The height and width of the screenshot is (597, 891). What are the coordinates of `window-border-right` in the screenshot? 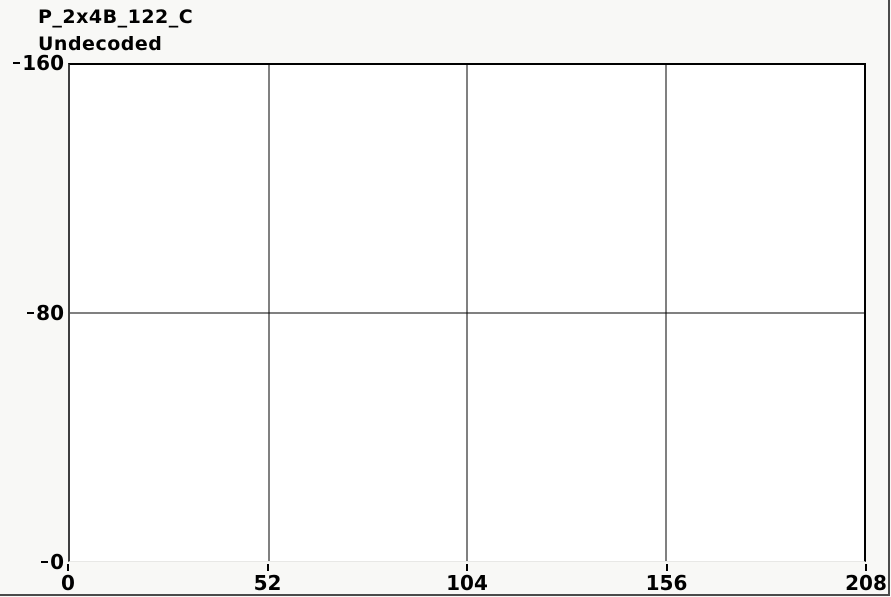 It's located at (889, 298).